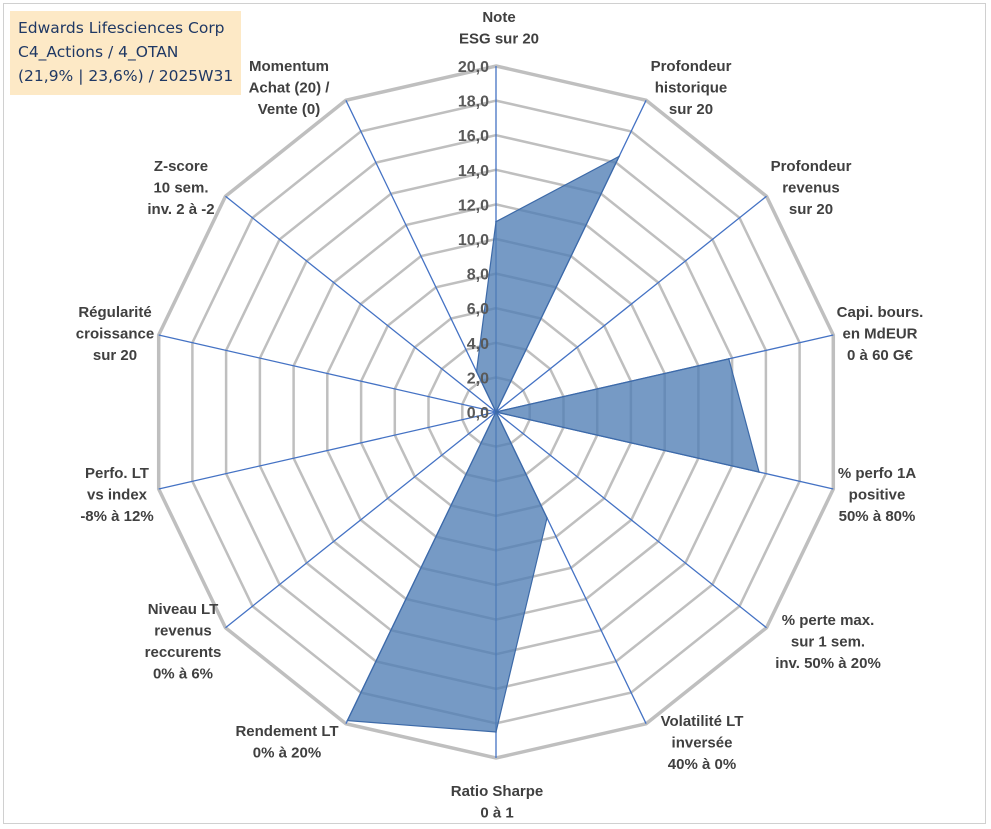 The image size is (991, 829). Describe the element at coordinates (126, 76) in the screenshot. I see `title-stats: (21,9% | 23,6%) / 2025W31` at that location.